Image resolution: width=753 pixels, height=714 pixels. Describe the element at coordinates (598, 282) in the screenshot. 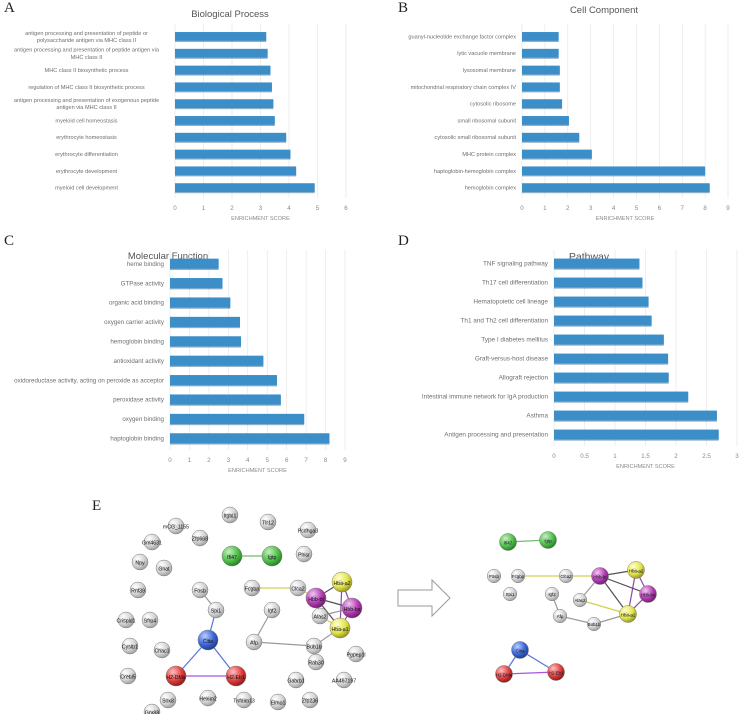

I see `bar-th17-cell-differentiation` at that location.